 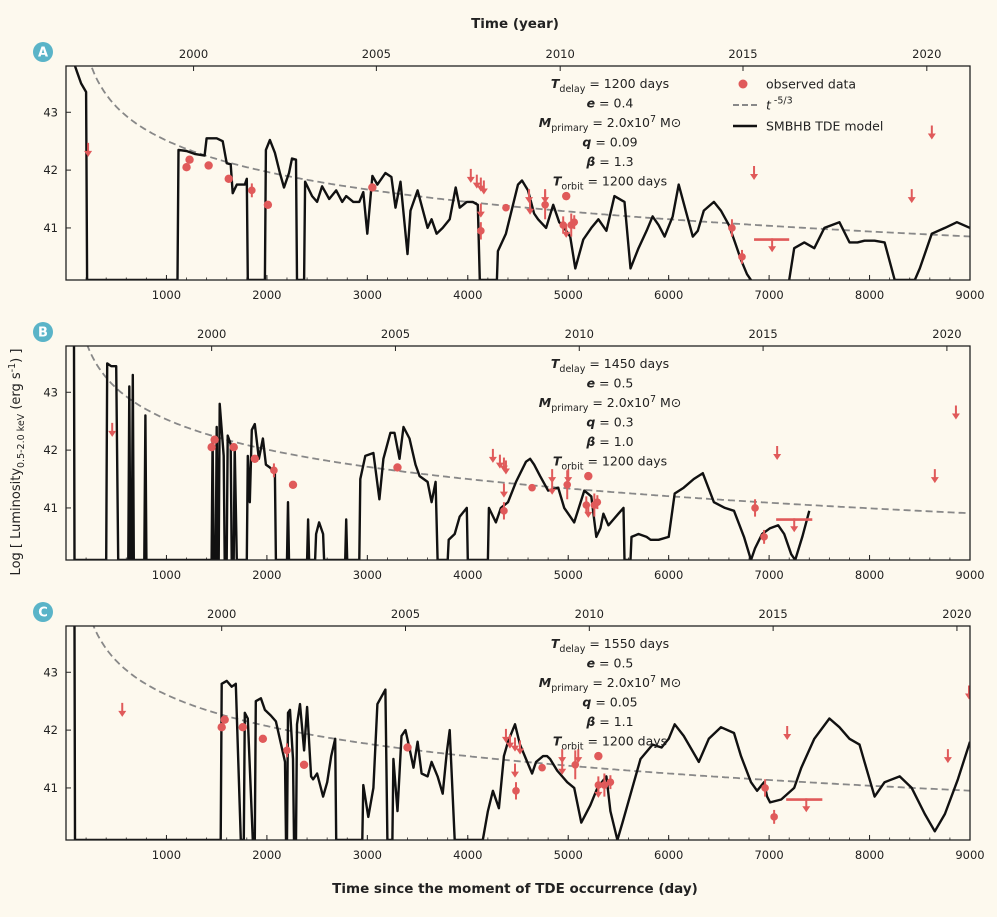 I want to click on param-value: = 1200 days, so click(x=627, y=83).